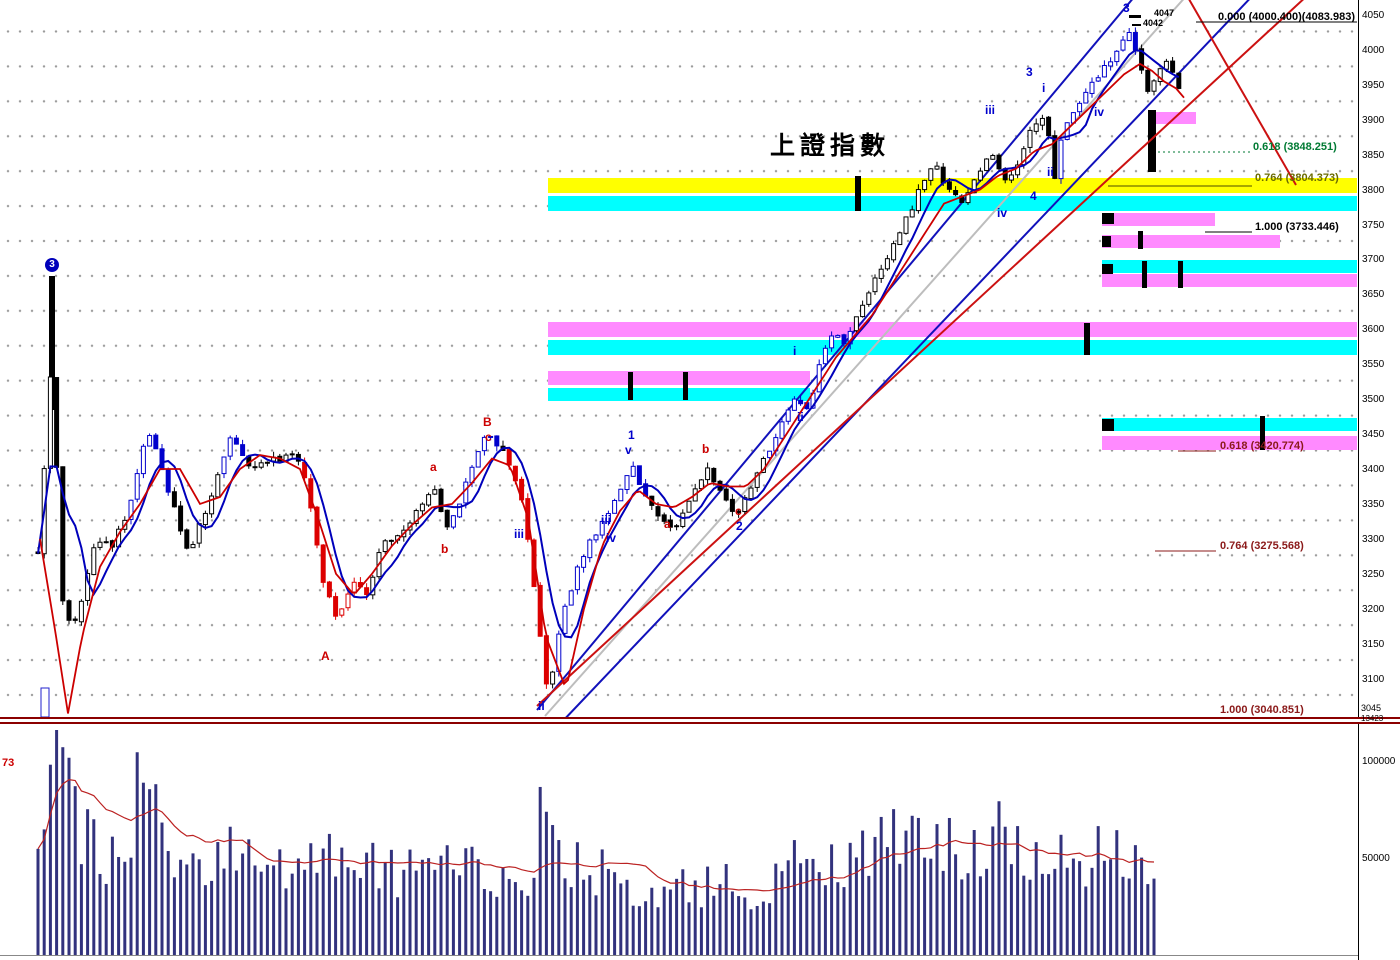 This screenshot has height=960, width=1400. I want to click on fib-level-label: 0.764 (3275.568), so click(1262, 546).